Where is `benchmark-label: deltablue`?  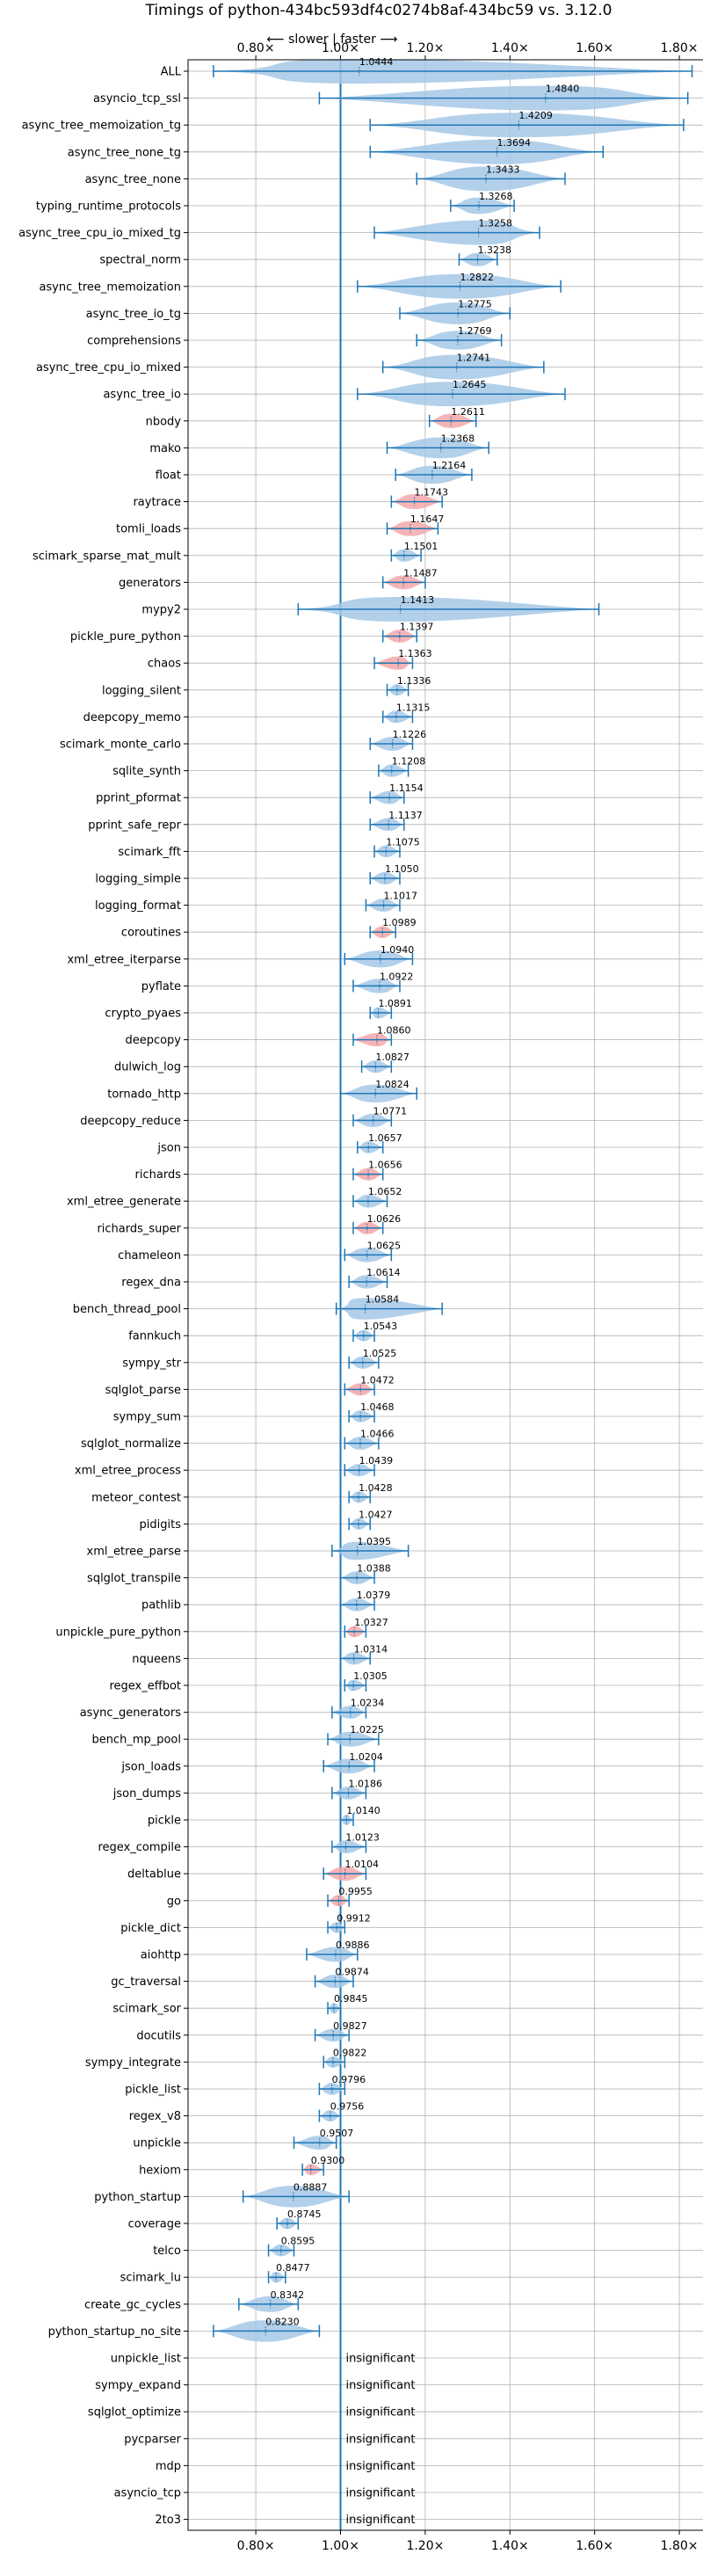 benchmark-label: deltablue is located at coordinates (154, 1874).